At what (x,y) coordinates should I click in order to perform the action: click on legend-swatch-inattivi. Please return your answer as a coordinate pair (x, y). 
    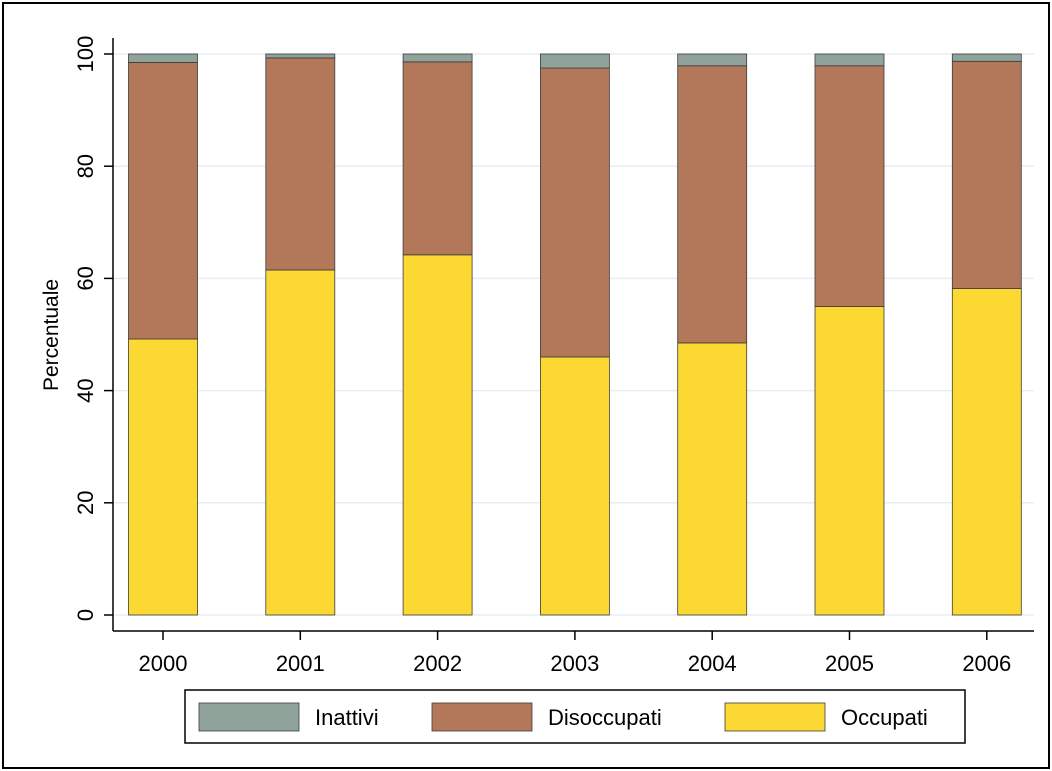
    Looking at the image, I should click on (249, 717).